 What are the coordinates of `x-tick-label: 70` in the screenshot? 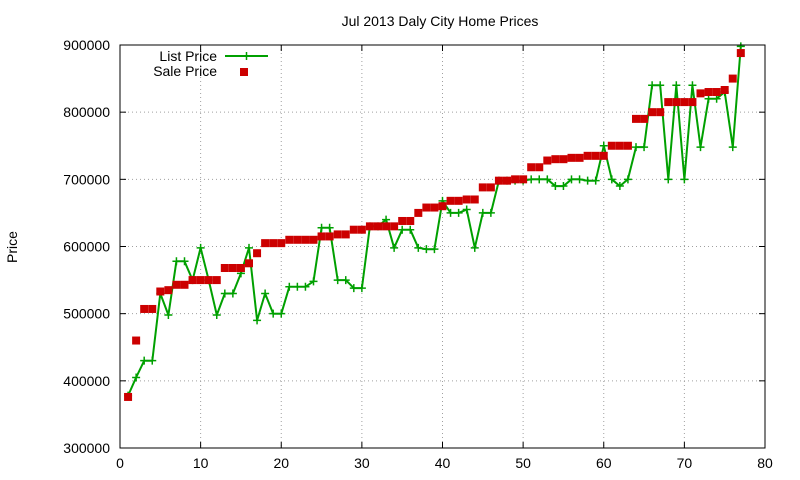 It's located at (685, 463).